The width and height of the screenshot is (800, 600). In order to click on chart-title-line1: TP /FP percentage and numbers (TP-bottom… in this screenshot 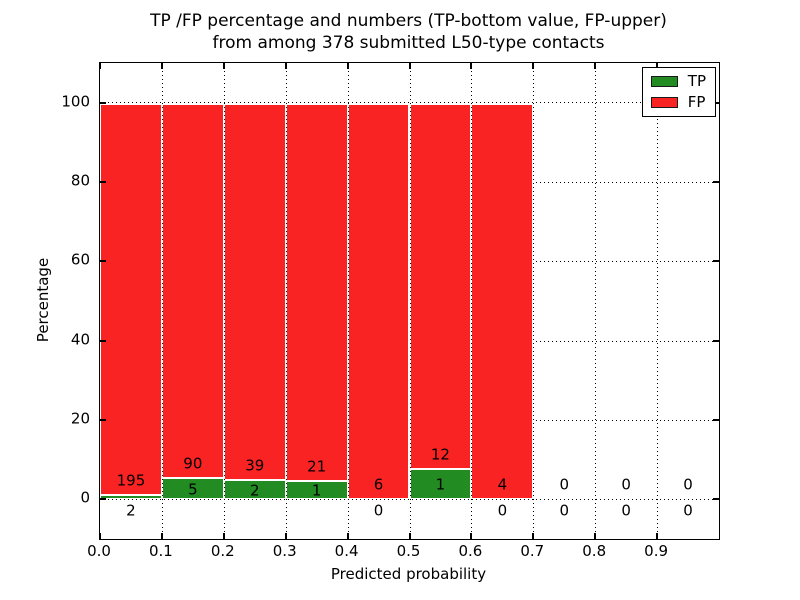, I will do `click(408, 21)`.